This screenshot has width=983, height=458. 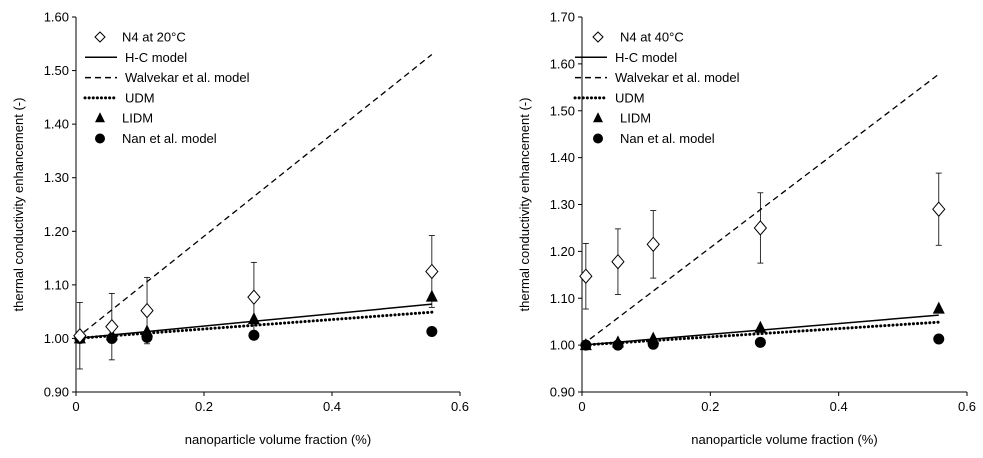 I want to click on y-tick-label: 1.70, so click(x=562, y=17).